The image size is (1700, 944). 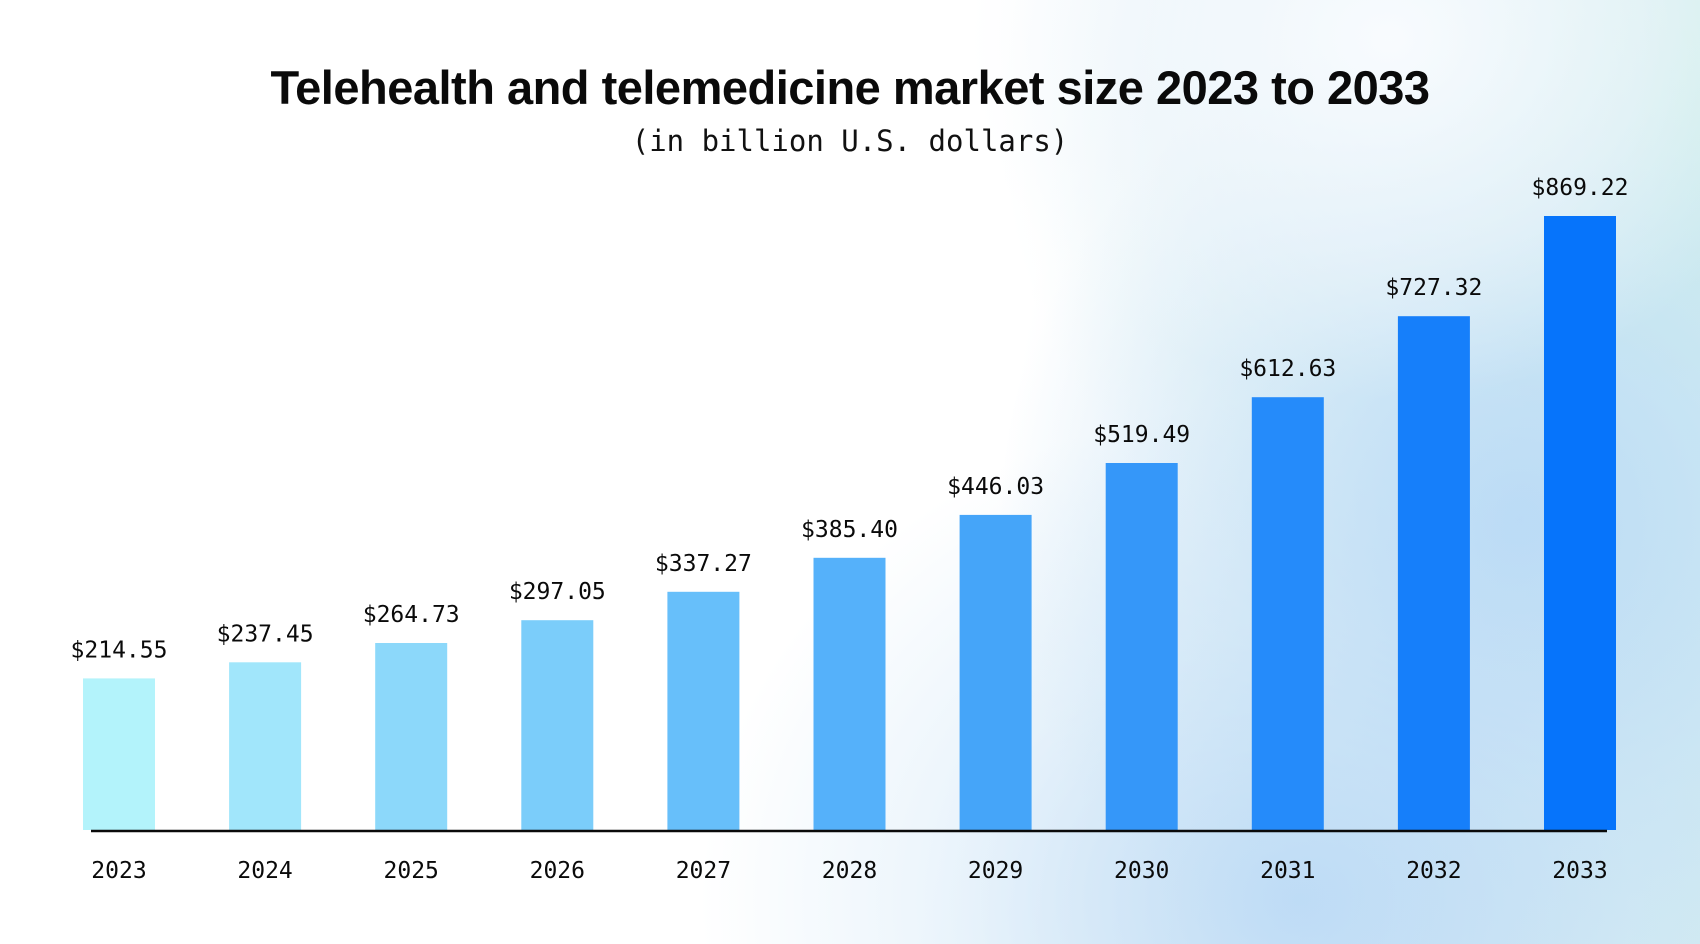 What do you see at coordinates (411, 736) in the screenshot?
I see `bar-2025` at bounding box center [411, 736].